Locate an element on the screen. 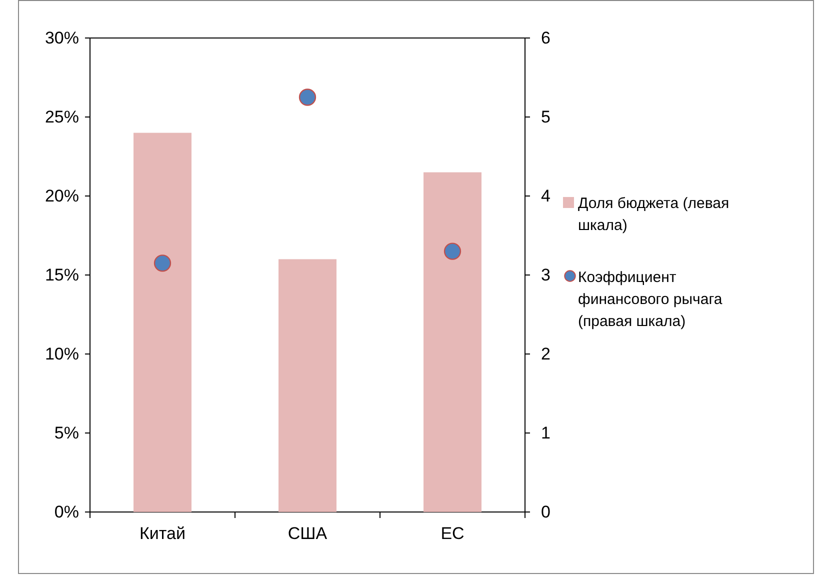 The height and width of the screenshot is (575, 815). legend-label: Коэффициент финансового рычага (правая шкала) is located at coordinates (650, 299).